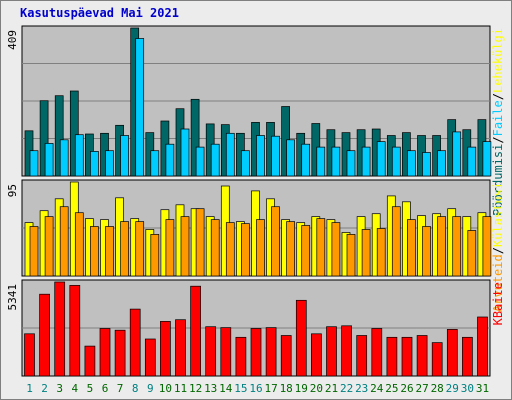  Describe the element at coordinates (498, 60) in the screenshot. I see `legend-entry-visits: Lehekülgi` at that location.